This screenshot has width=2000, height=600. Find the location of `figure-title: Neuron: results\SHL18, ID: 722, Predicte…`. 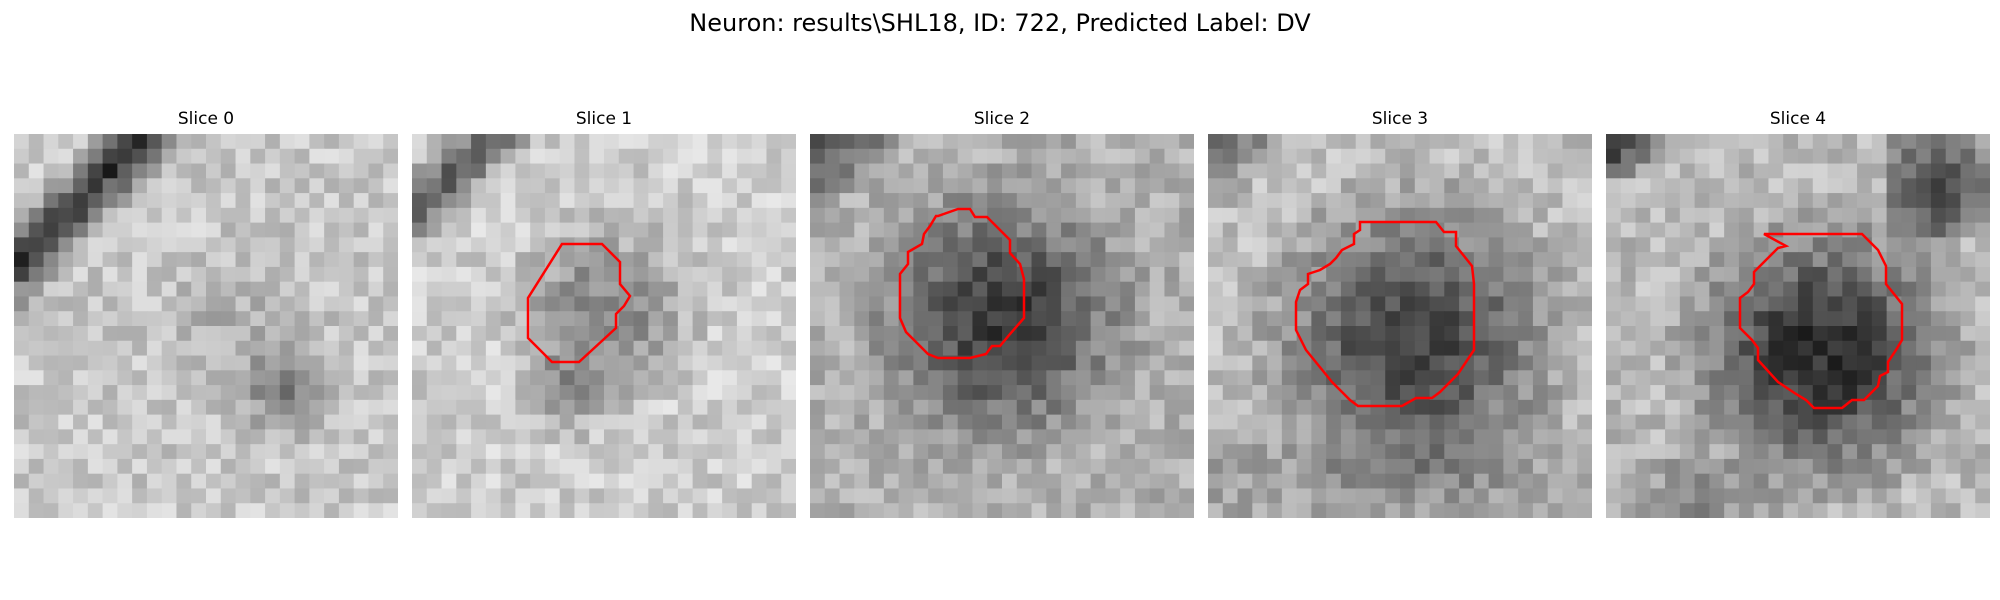

figure-title: Neuron: results\SHL18, ID: 722, Predicte… is located at coordinates (1000, 23).